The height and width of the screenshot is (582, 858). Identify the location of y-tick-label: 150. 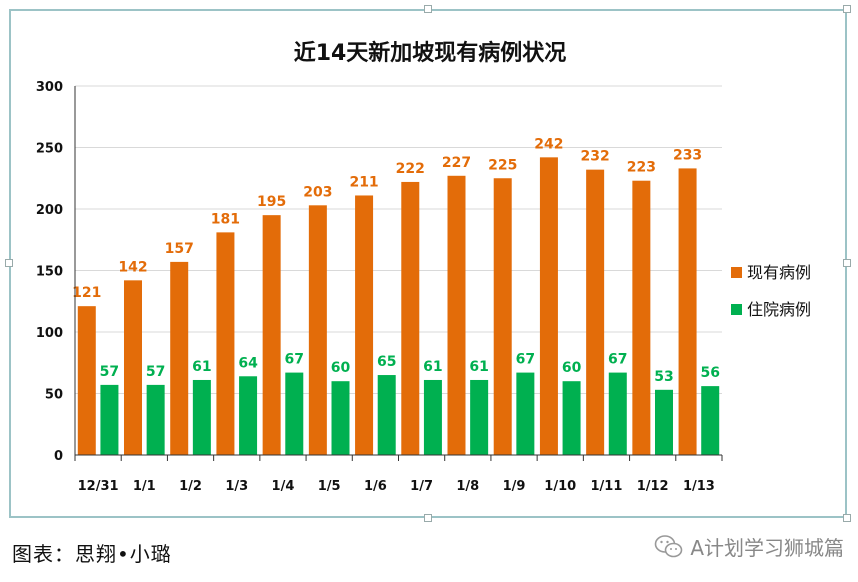
(49, 272).